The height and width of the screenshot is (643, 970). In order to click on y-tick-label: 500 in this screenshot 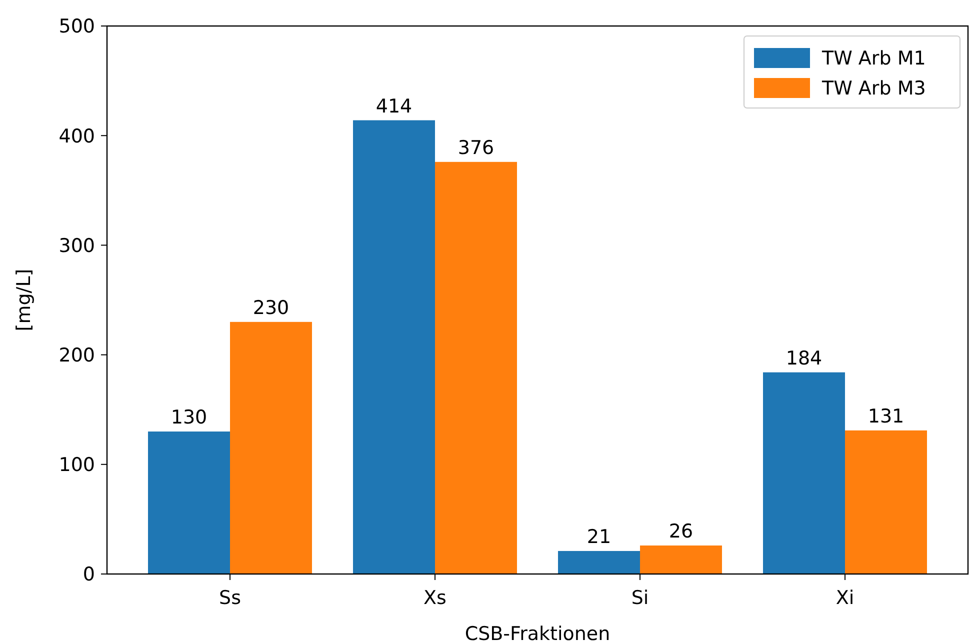, I will do `click(76, 27)`.